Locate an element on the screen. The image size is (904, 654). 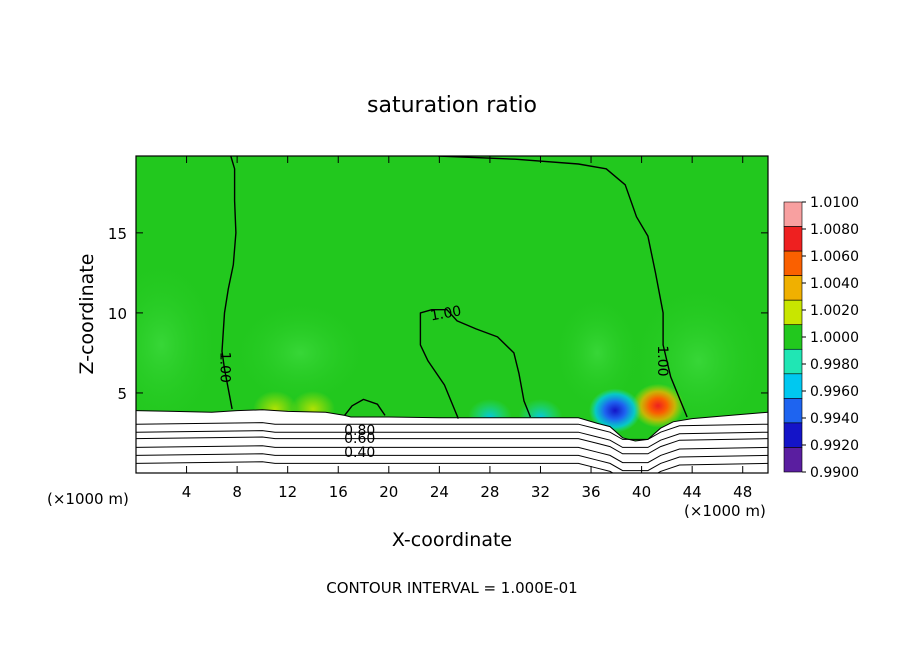
x-tick-label-4: 20 is located at coordinates (388, 492).